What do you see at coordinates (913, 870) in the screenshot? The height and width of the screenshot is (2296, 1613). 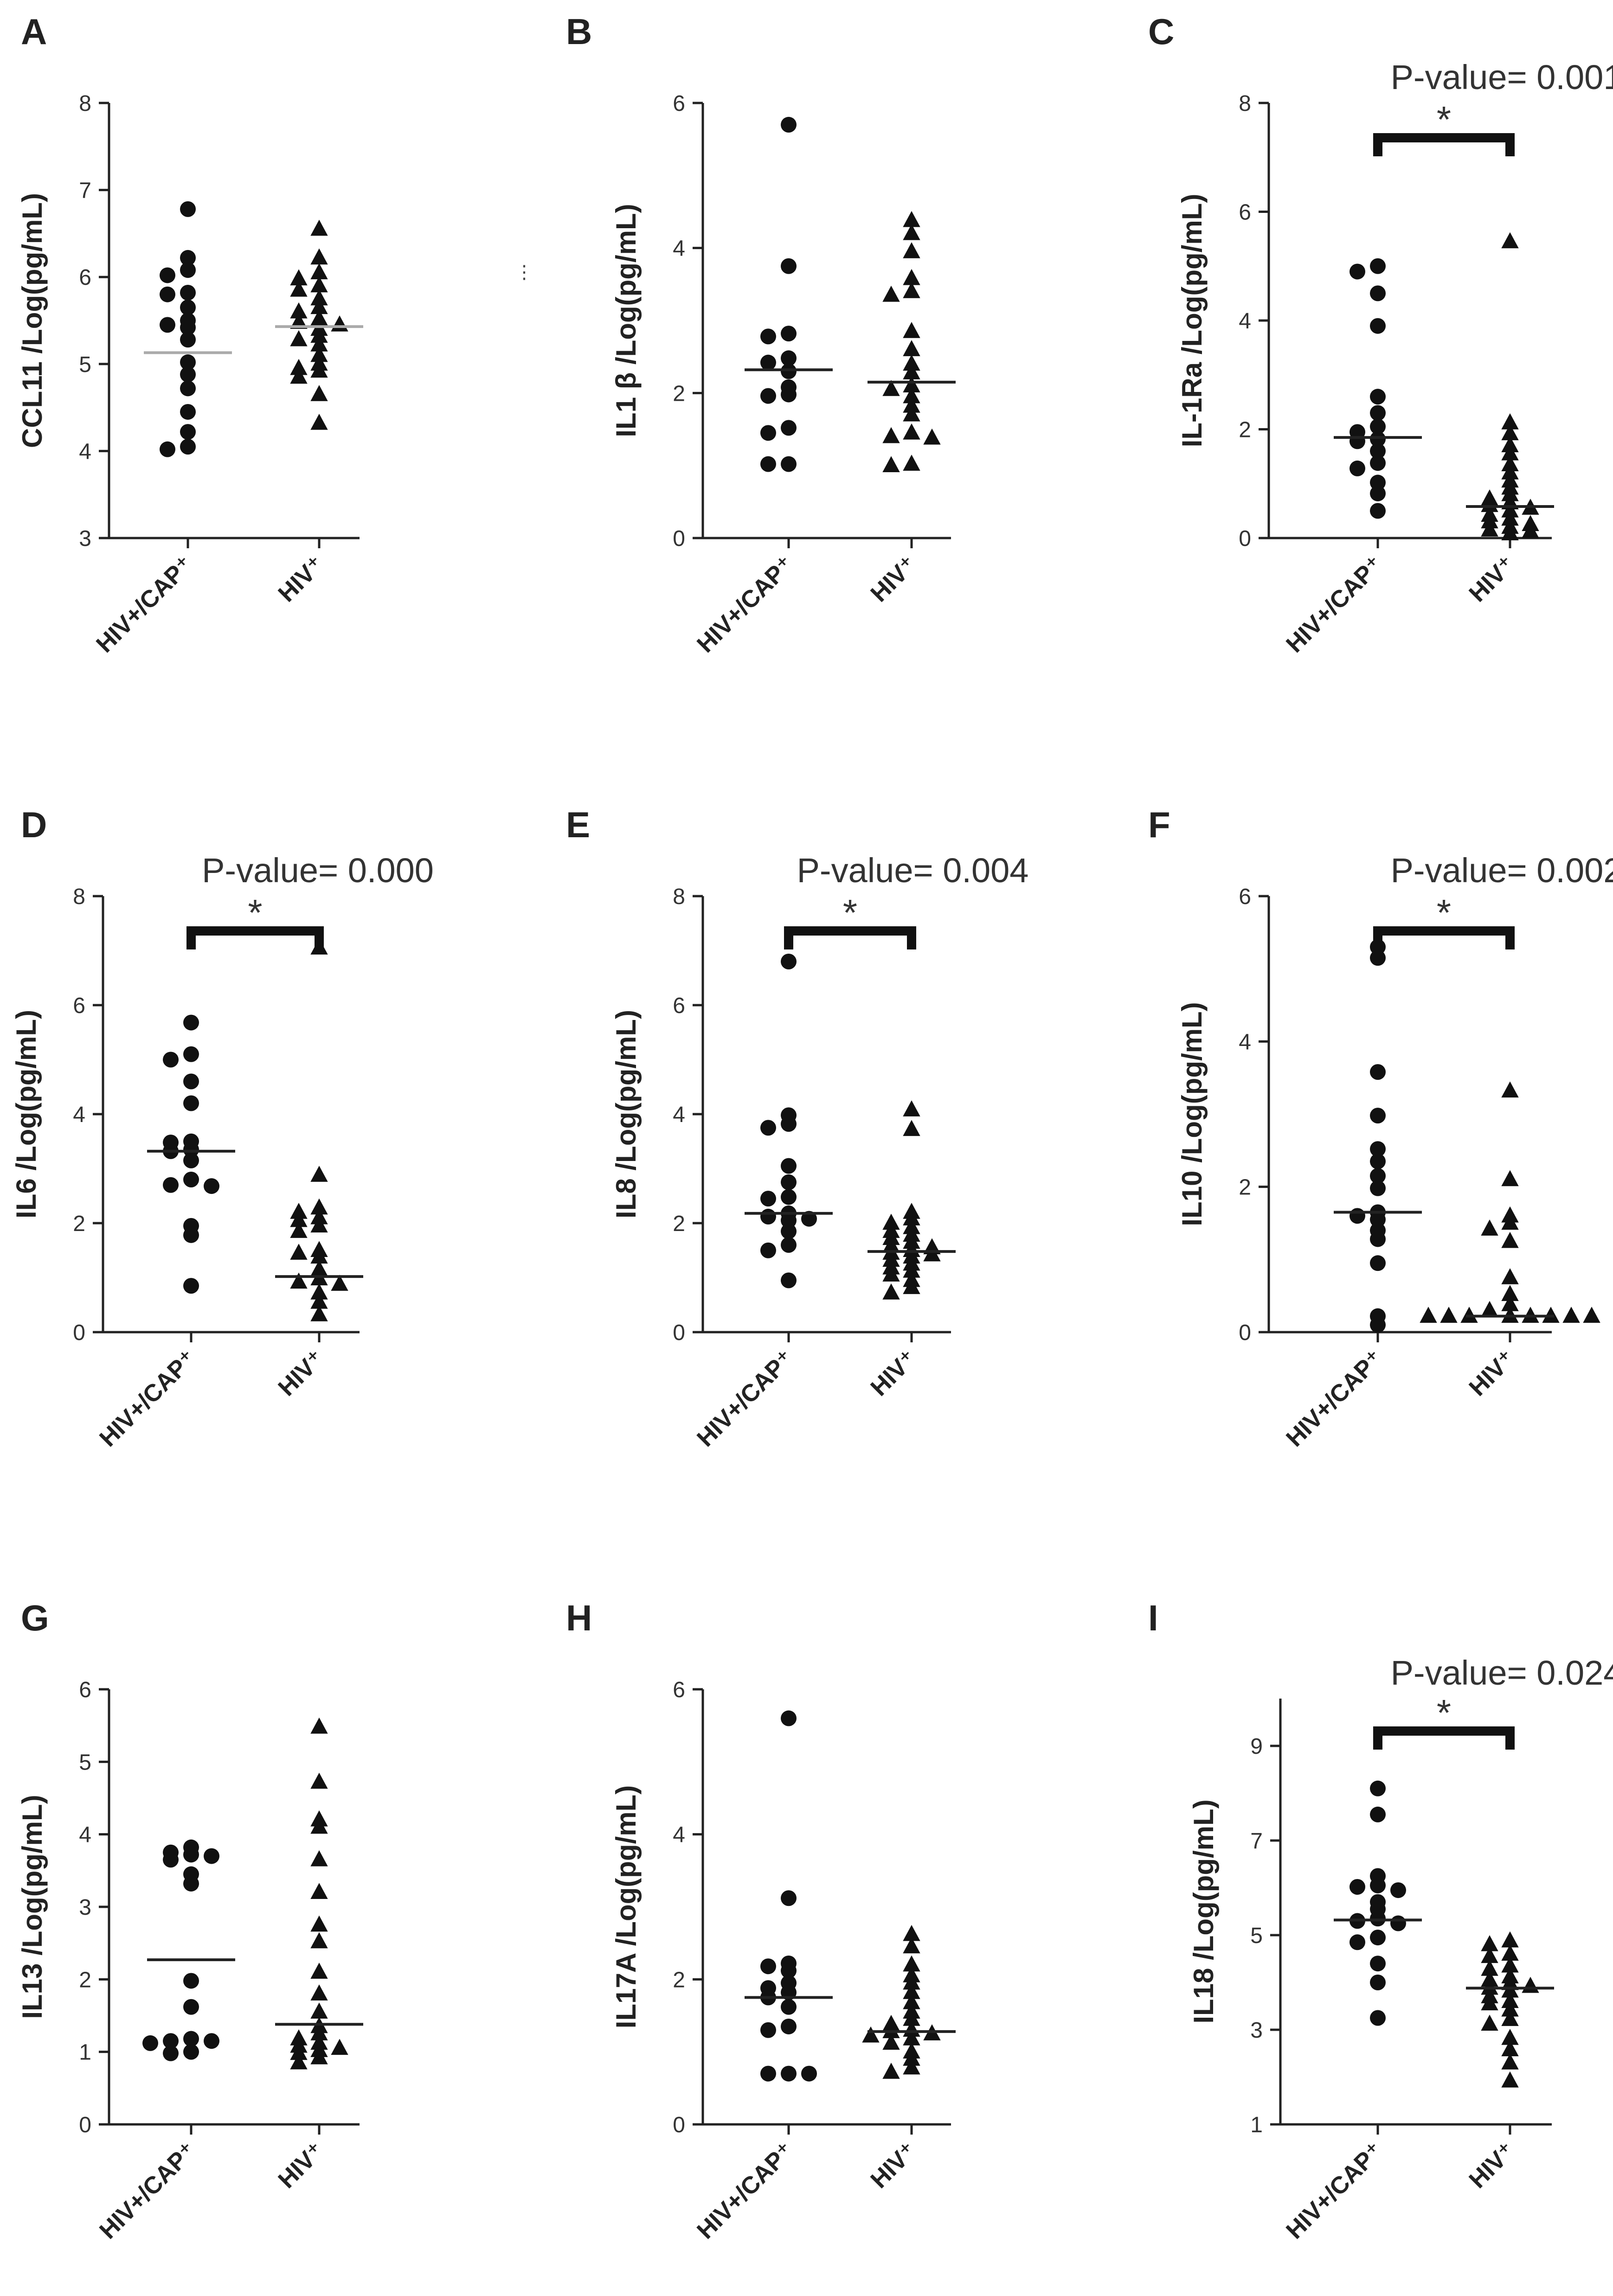 I see `p-value-label: P-value= 0.004` at bounding box center [913, 870].